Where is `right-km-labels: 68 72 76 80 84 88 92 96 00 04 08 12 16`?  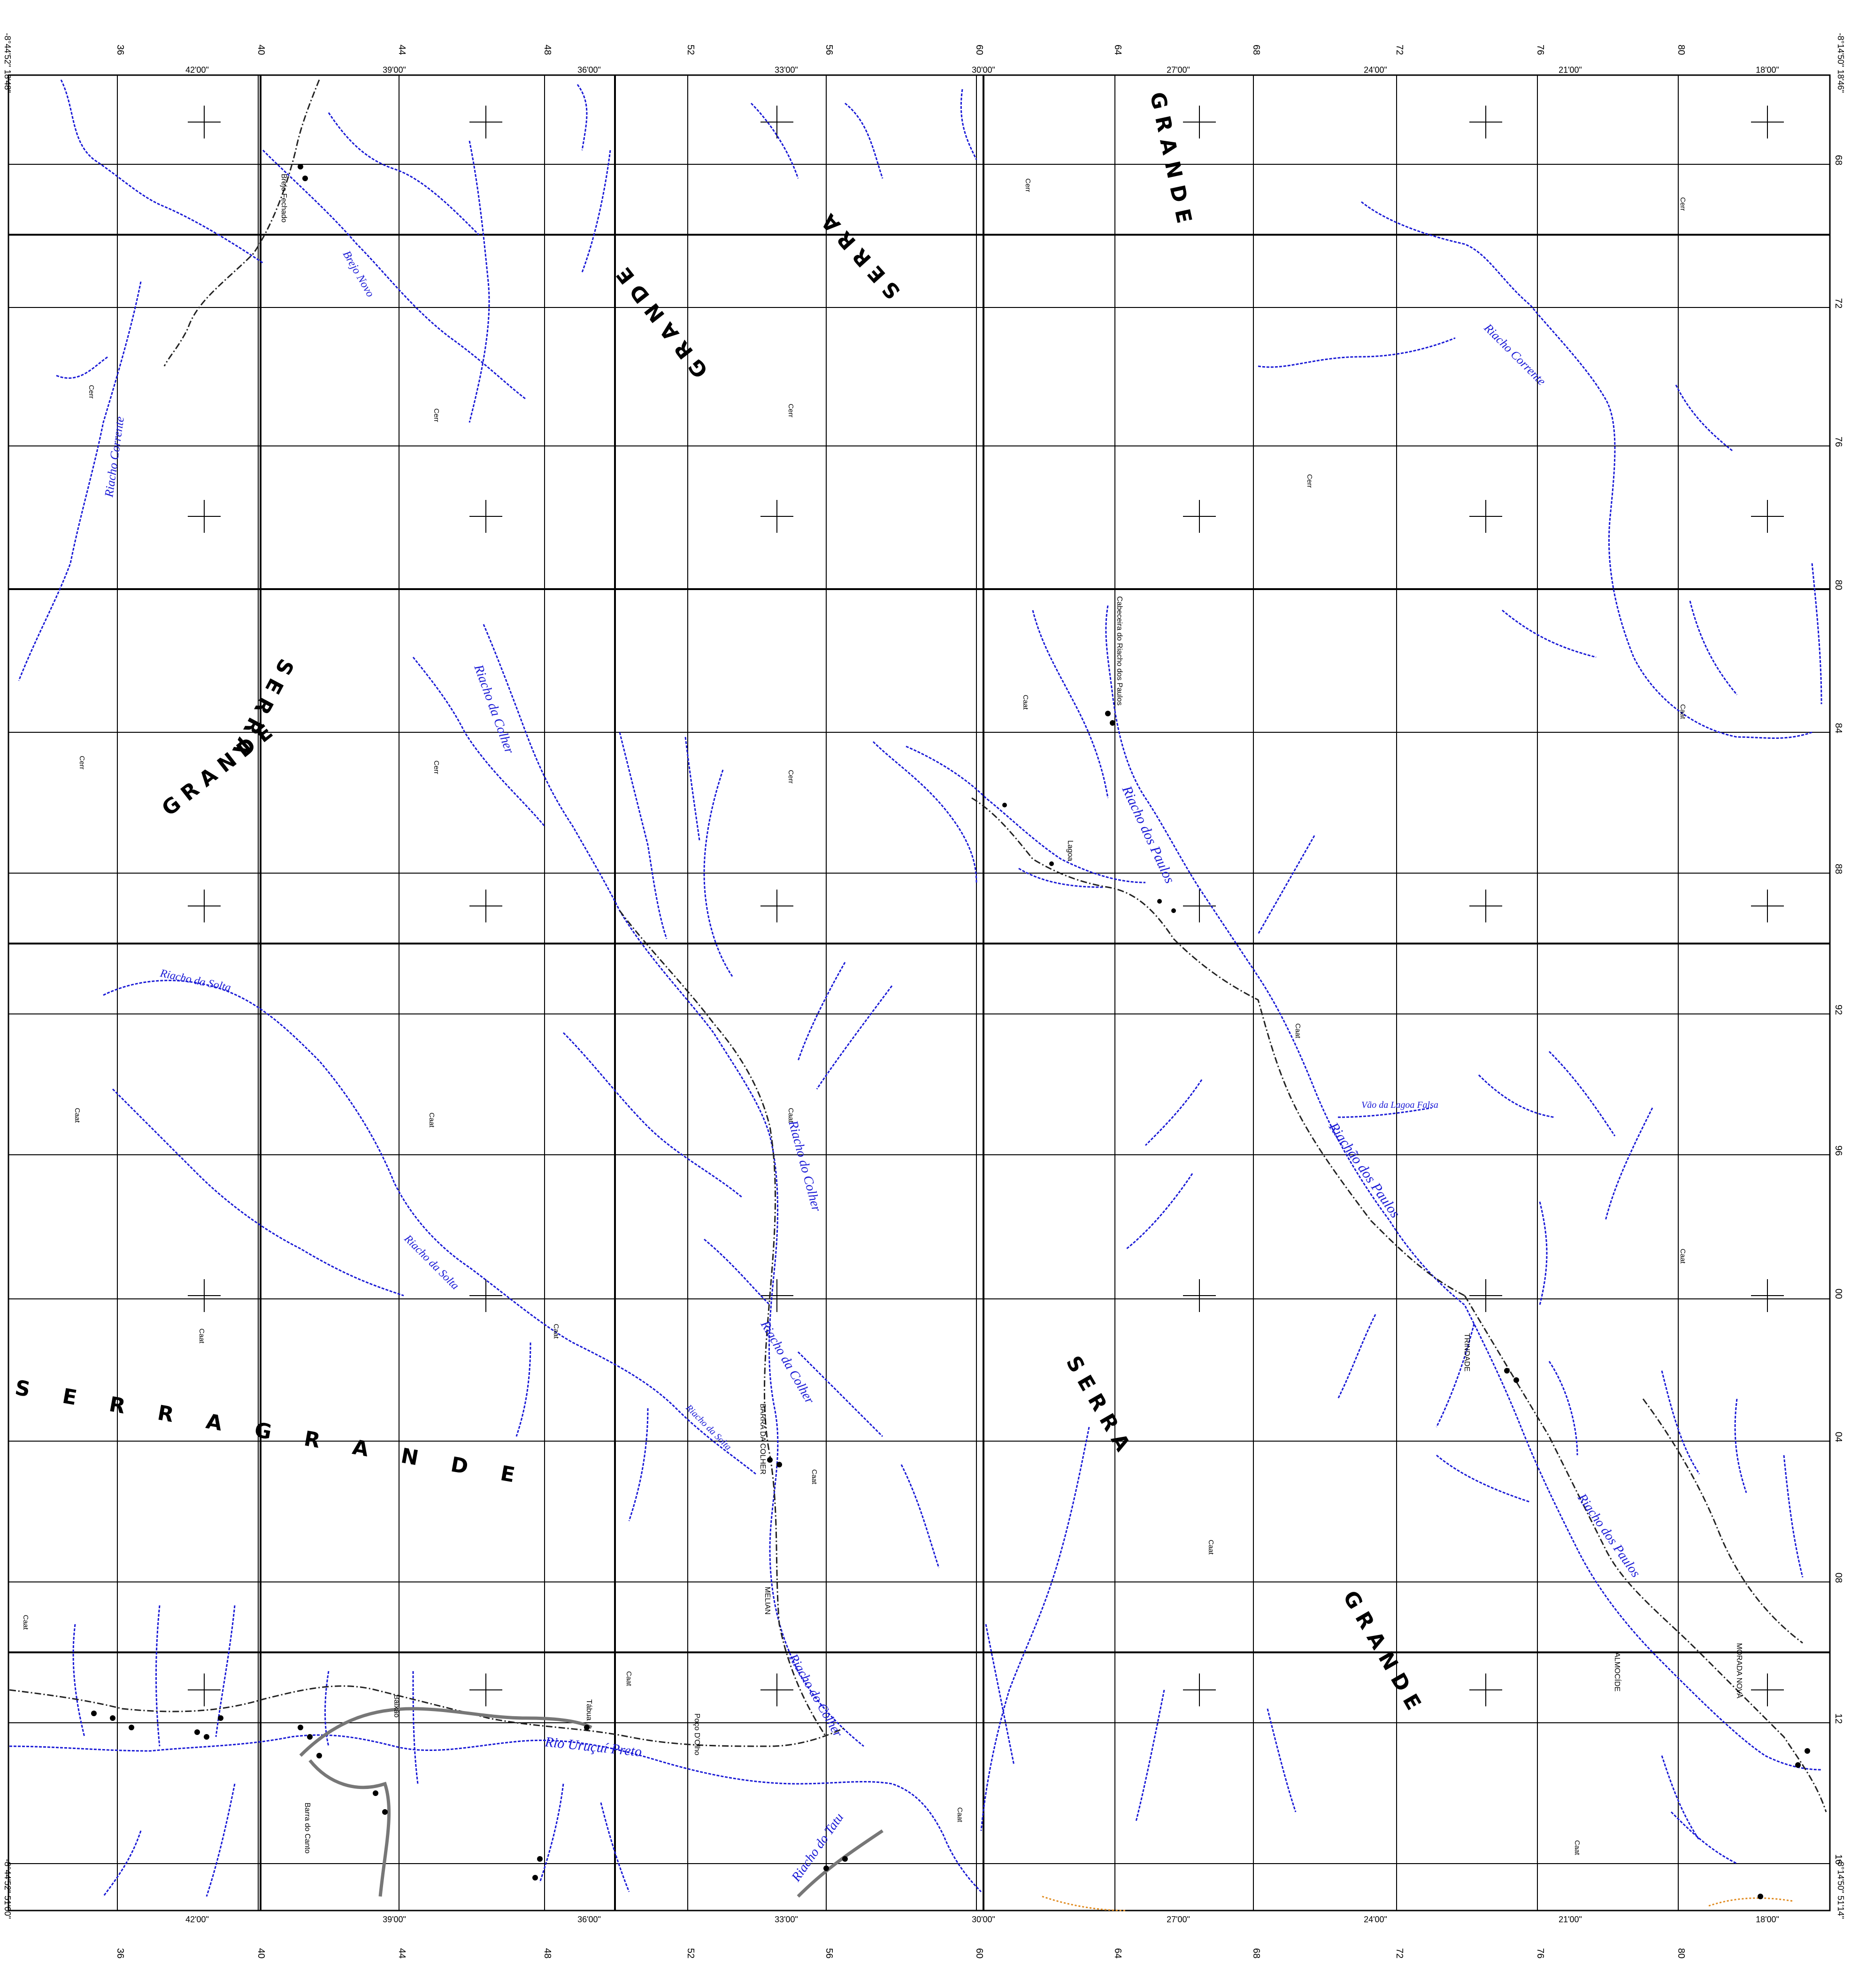 right-km-labels: 68 72 76 80 84 88 92 96 00 04 08 12 16 is located at coordinates (1838, 1010).